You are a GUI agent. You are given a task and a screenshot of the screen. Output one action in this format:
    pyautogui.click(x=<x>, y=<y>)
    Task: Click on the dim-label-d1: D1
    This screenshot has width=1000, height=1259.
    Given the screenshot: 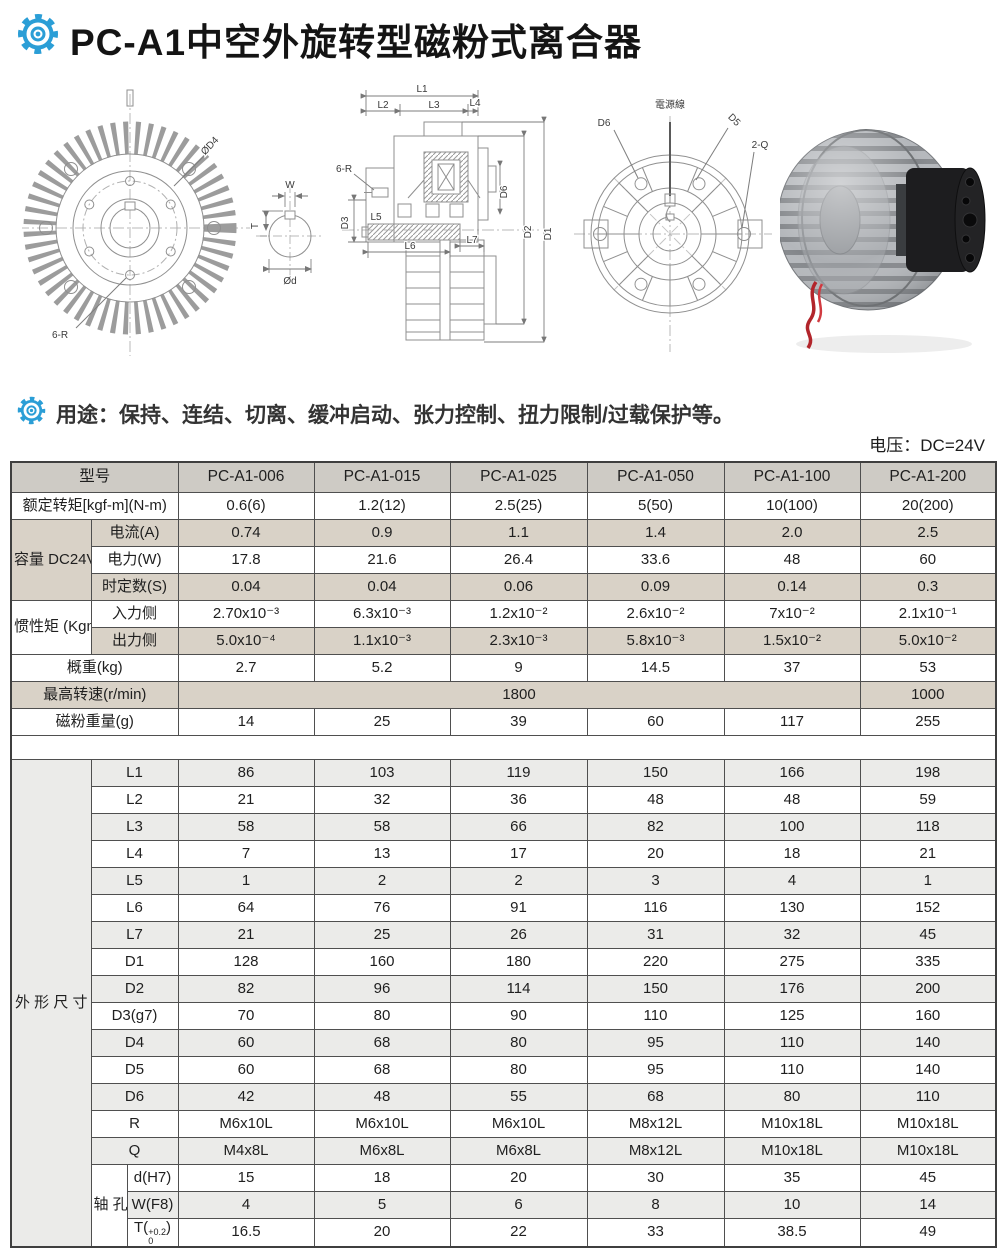 What is the action you would take?
    pyautogui.click(x=548, y=233)
    